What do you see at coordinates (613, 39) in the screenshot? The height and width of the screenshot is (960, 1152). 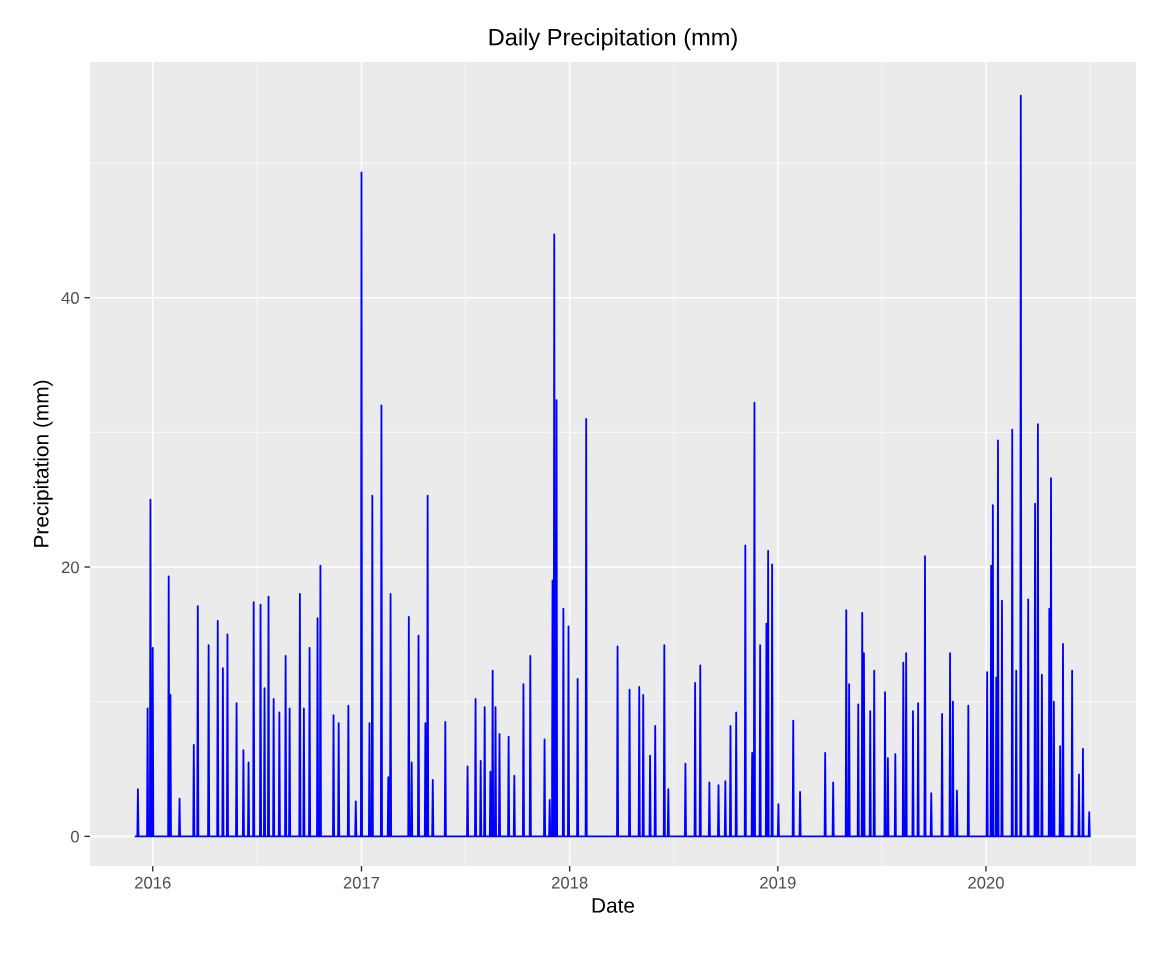 I see `chart-title: Daily Precipitation (mm)` at bounding box center [613, 39].